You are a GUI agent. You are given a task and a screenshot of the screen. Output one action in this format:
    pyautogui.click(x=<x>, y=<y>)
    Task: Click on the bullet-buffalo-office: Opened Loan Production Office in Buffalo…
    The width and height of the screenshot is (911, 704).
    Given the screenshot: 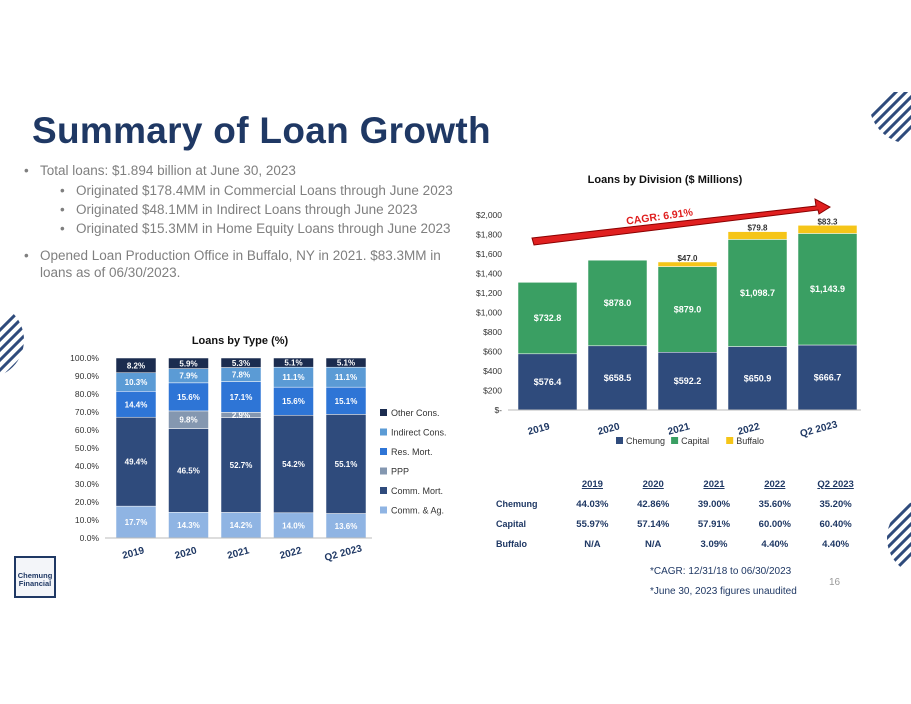 What is the action you would take?
    pyautogui.click(x=244, y=264)
    